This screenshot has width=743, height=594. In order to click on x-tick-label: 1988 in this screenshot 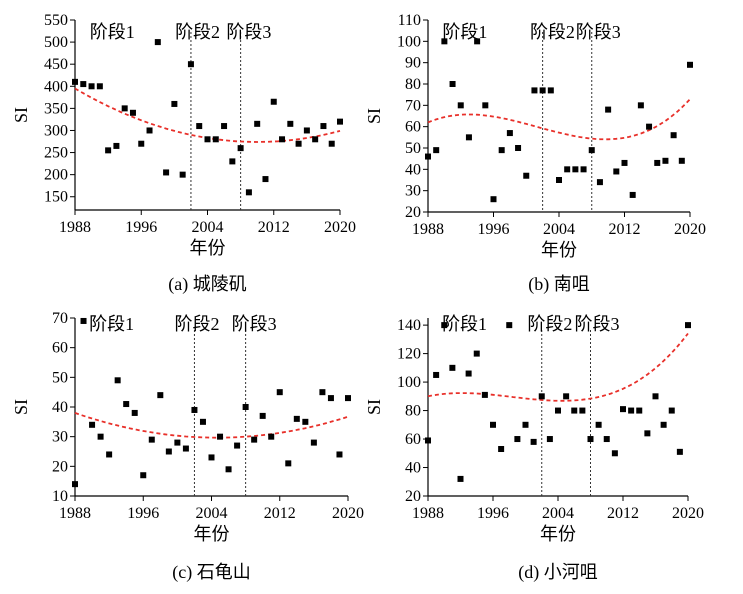, I will do `click(428, 229)`.